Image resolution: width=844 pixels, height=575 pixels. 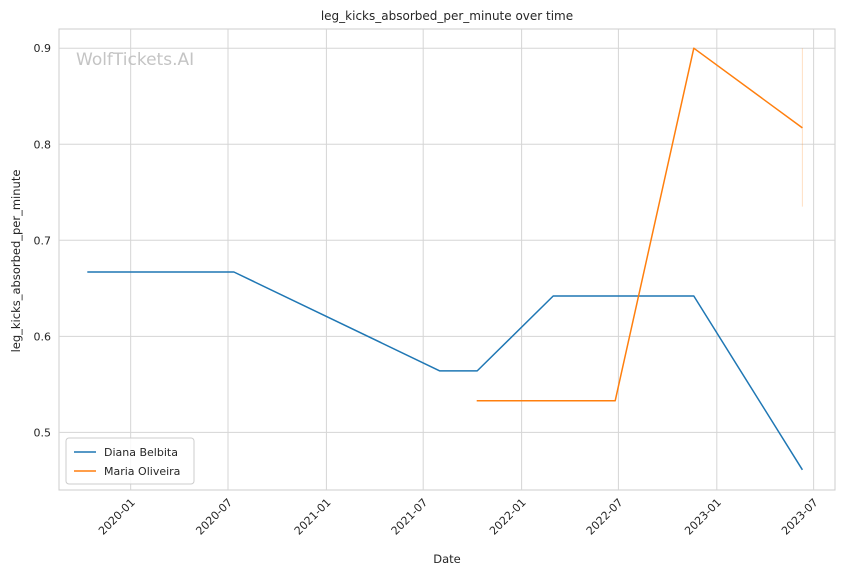 I want to click on chart-title: leg_kicks_absorbed_per_minute over time, so click(x=447, y=16).